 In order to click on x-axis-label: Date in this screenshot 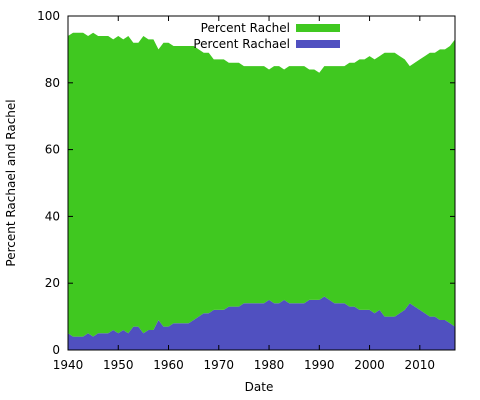, I will do `click(259, 387)`.